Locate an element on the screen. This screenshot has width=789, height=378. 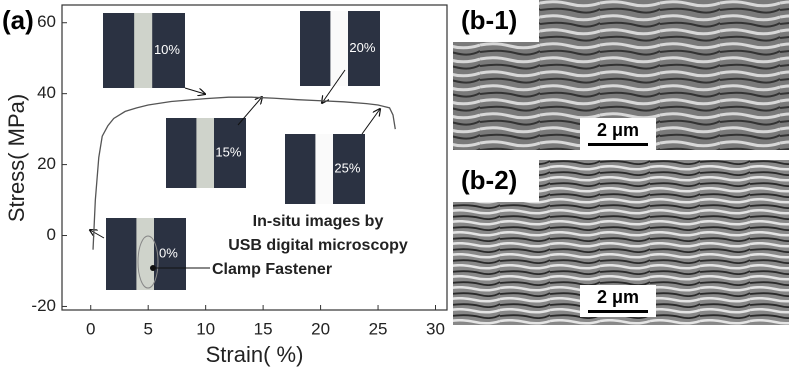
annotation: In-situ images by is located at coordinates (318, 221).